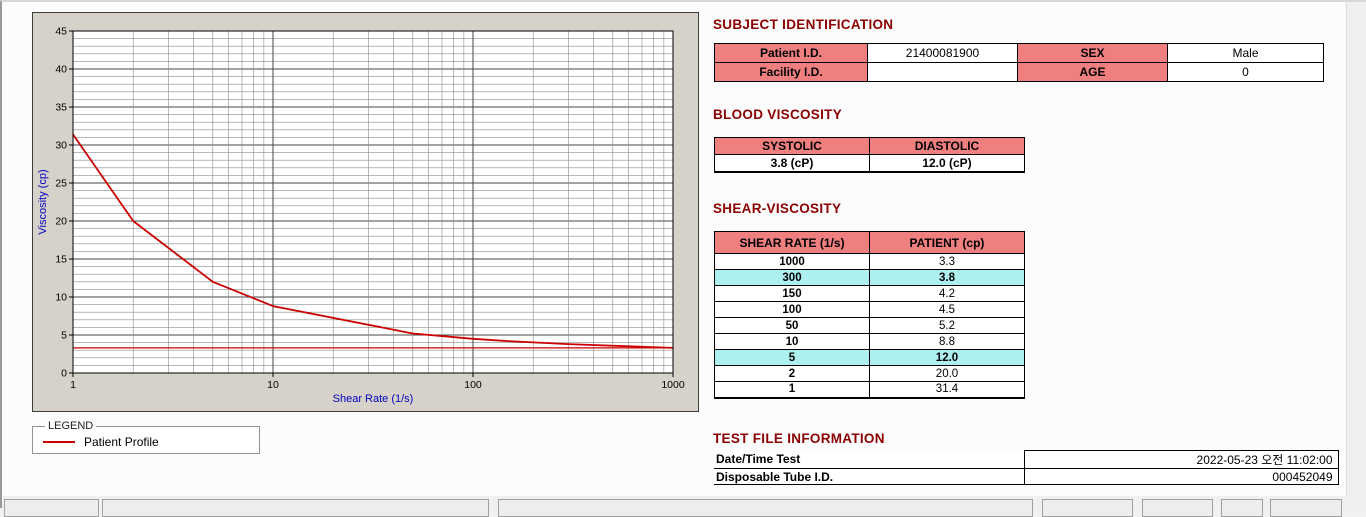 This screenshot has width=1366, height=517. I want to click on systolic-value: 3.8 (cP), so click(792, 163).